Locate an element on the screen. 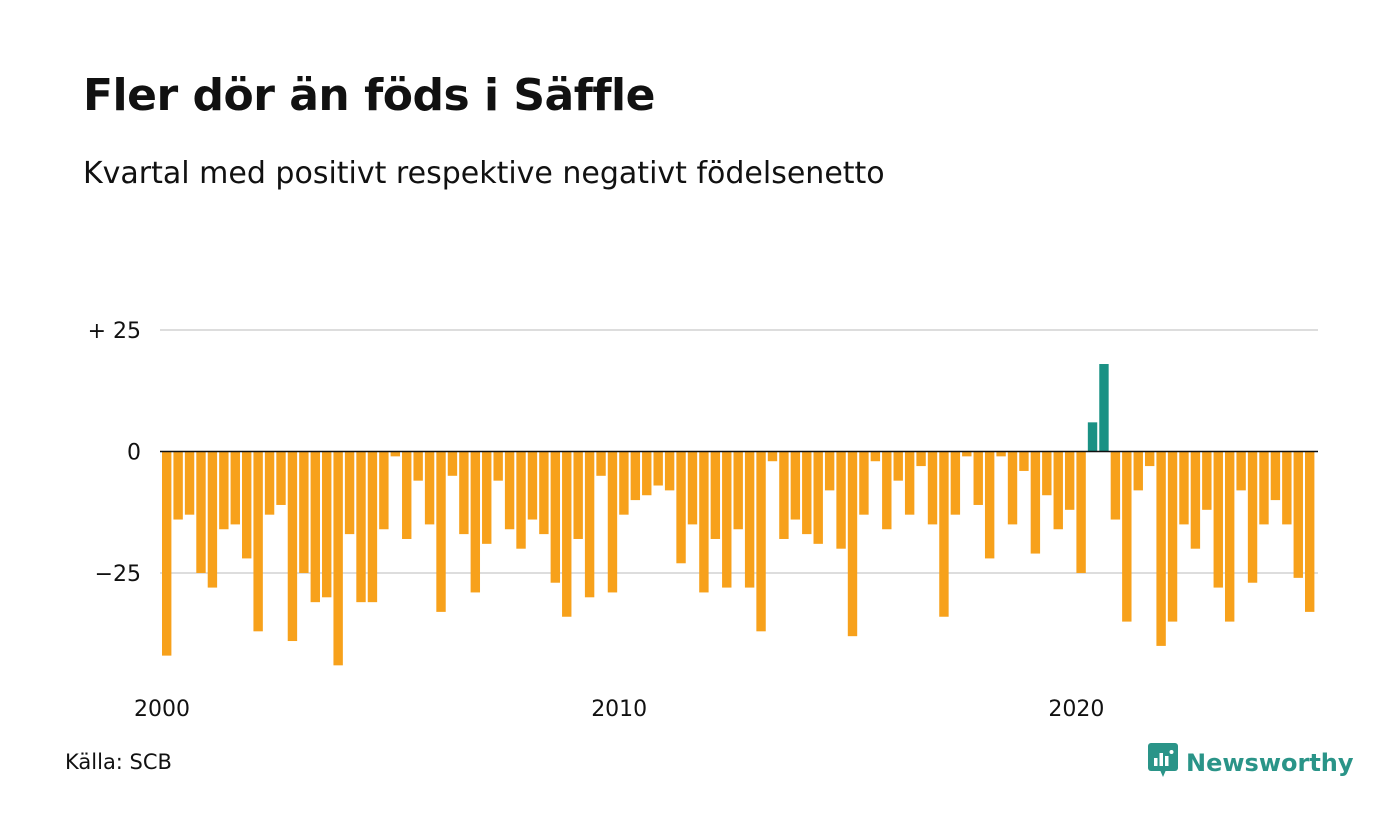 The image size is (1400, 840). source-note: Källa: SCB is located at coordinates (118, 762).